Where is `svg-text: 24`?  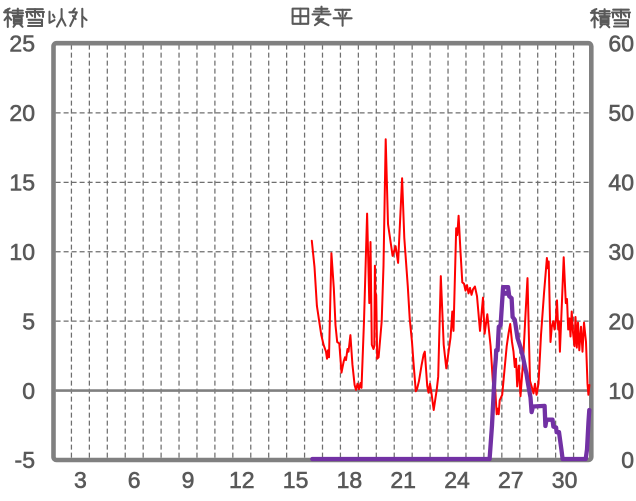 svg-text: 24 is located at coordinates (457, 480).